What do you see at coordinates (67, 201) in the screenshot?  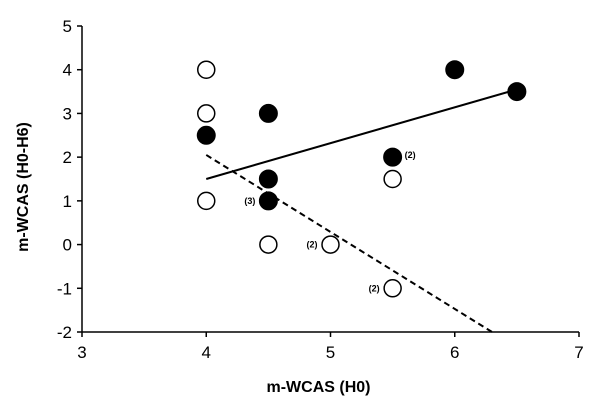 I see `y-tick-label: 1` at bounding box center [67, 201].